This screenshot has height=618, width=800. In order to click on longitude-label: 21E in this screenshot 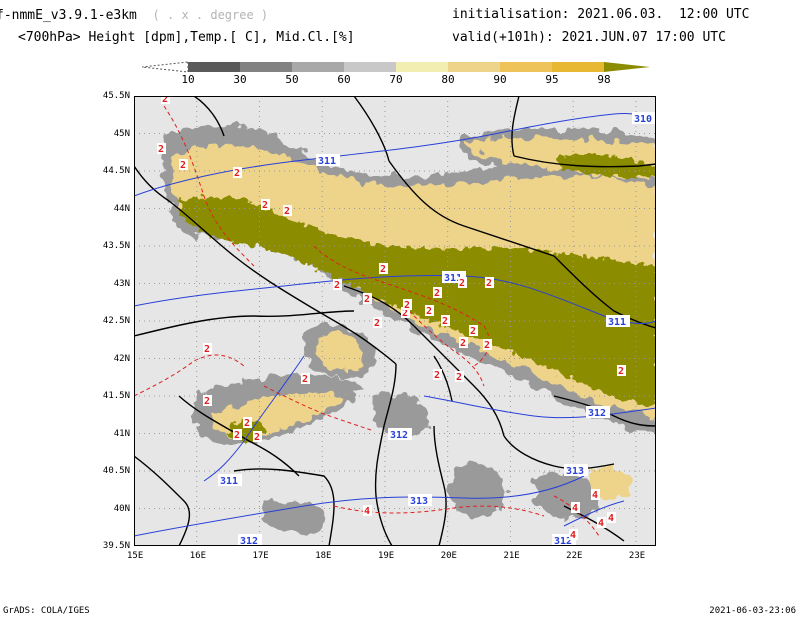, I will do `click(511, 556)`.